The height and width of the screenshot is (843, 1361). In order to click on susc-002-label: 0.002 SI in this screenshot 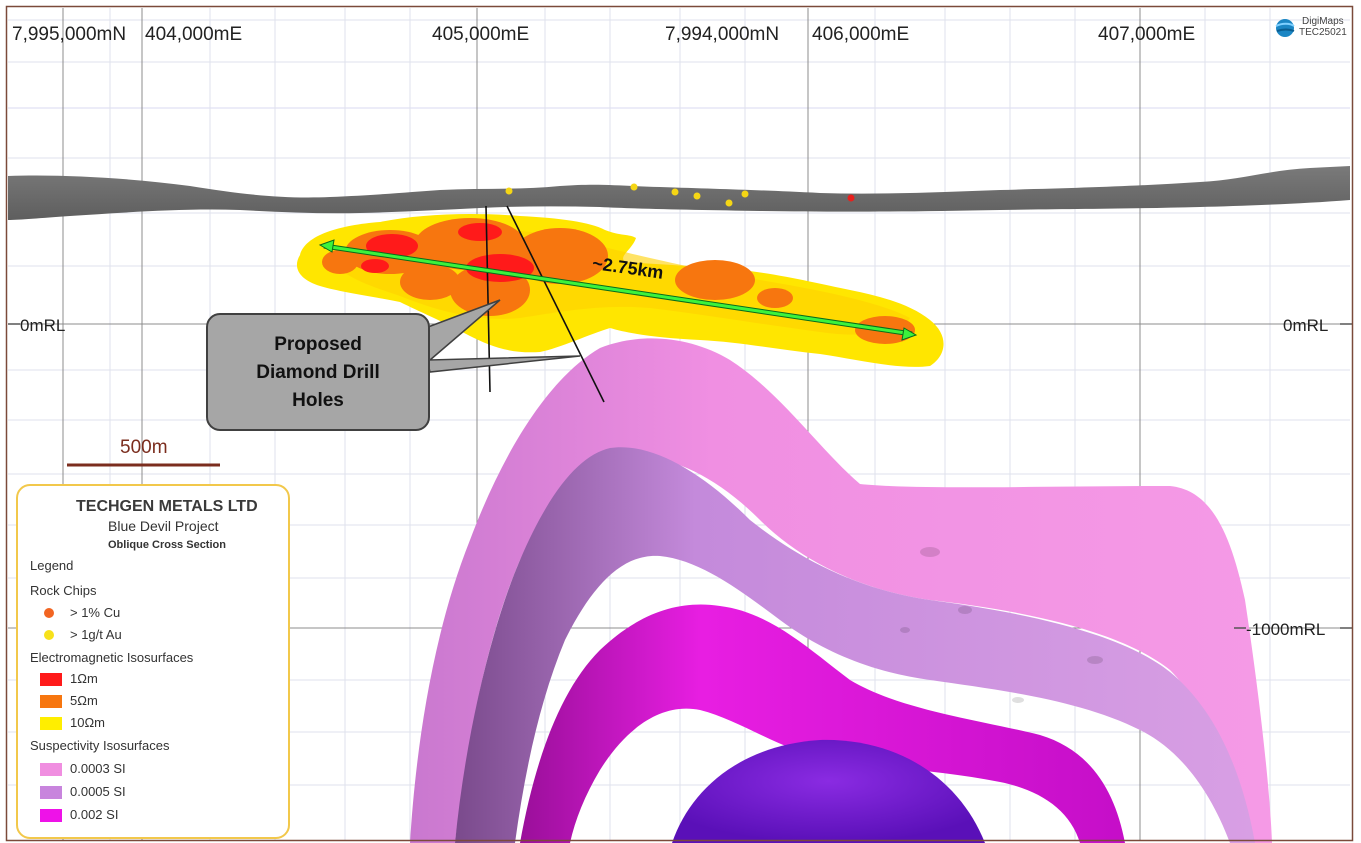, I will do `click(94, 814)`.